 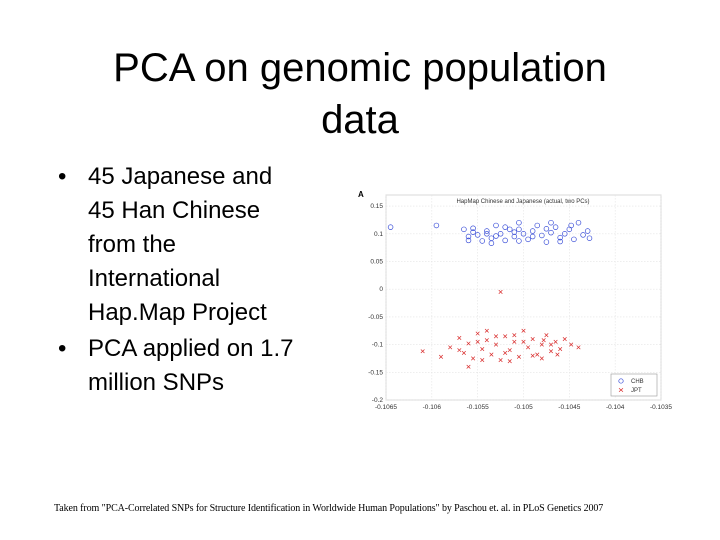 What do you see at coordinates (569, 407) in the screenshot?
I see `x-tick-label: -0.1045` at bounding box center [569, 407].